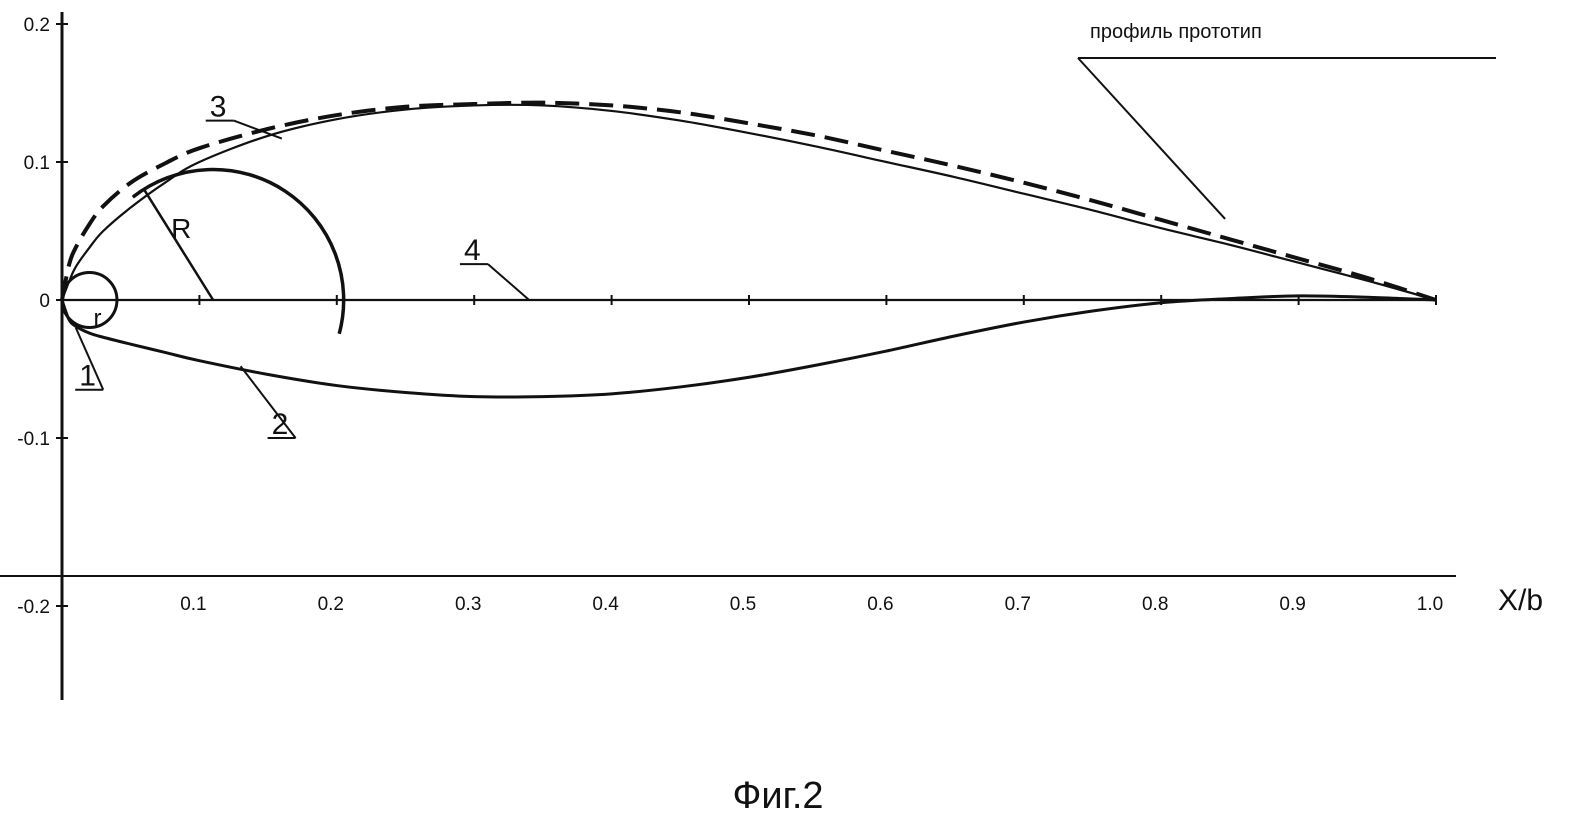  I want to click on x-tick-label: 1.0, so click(1430, 604).